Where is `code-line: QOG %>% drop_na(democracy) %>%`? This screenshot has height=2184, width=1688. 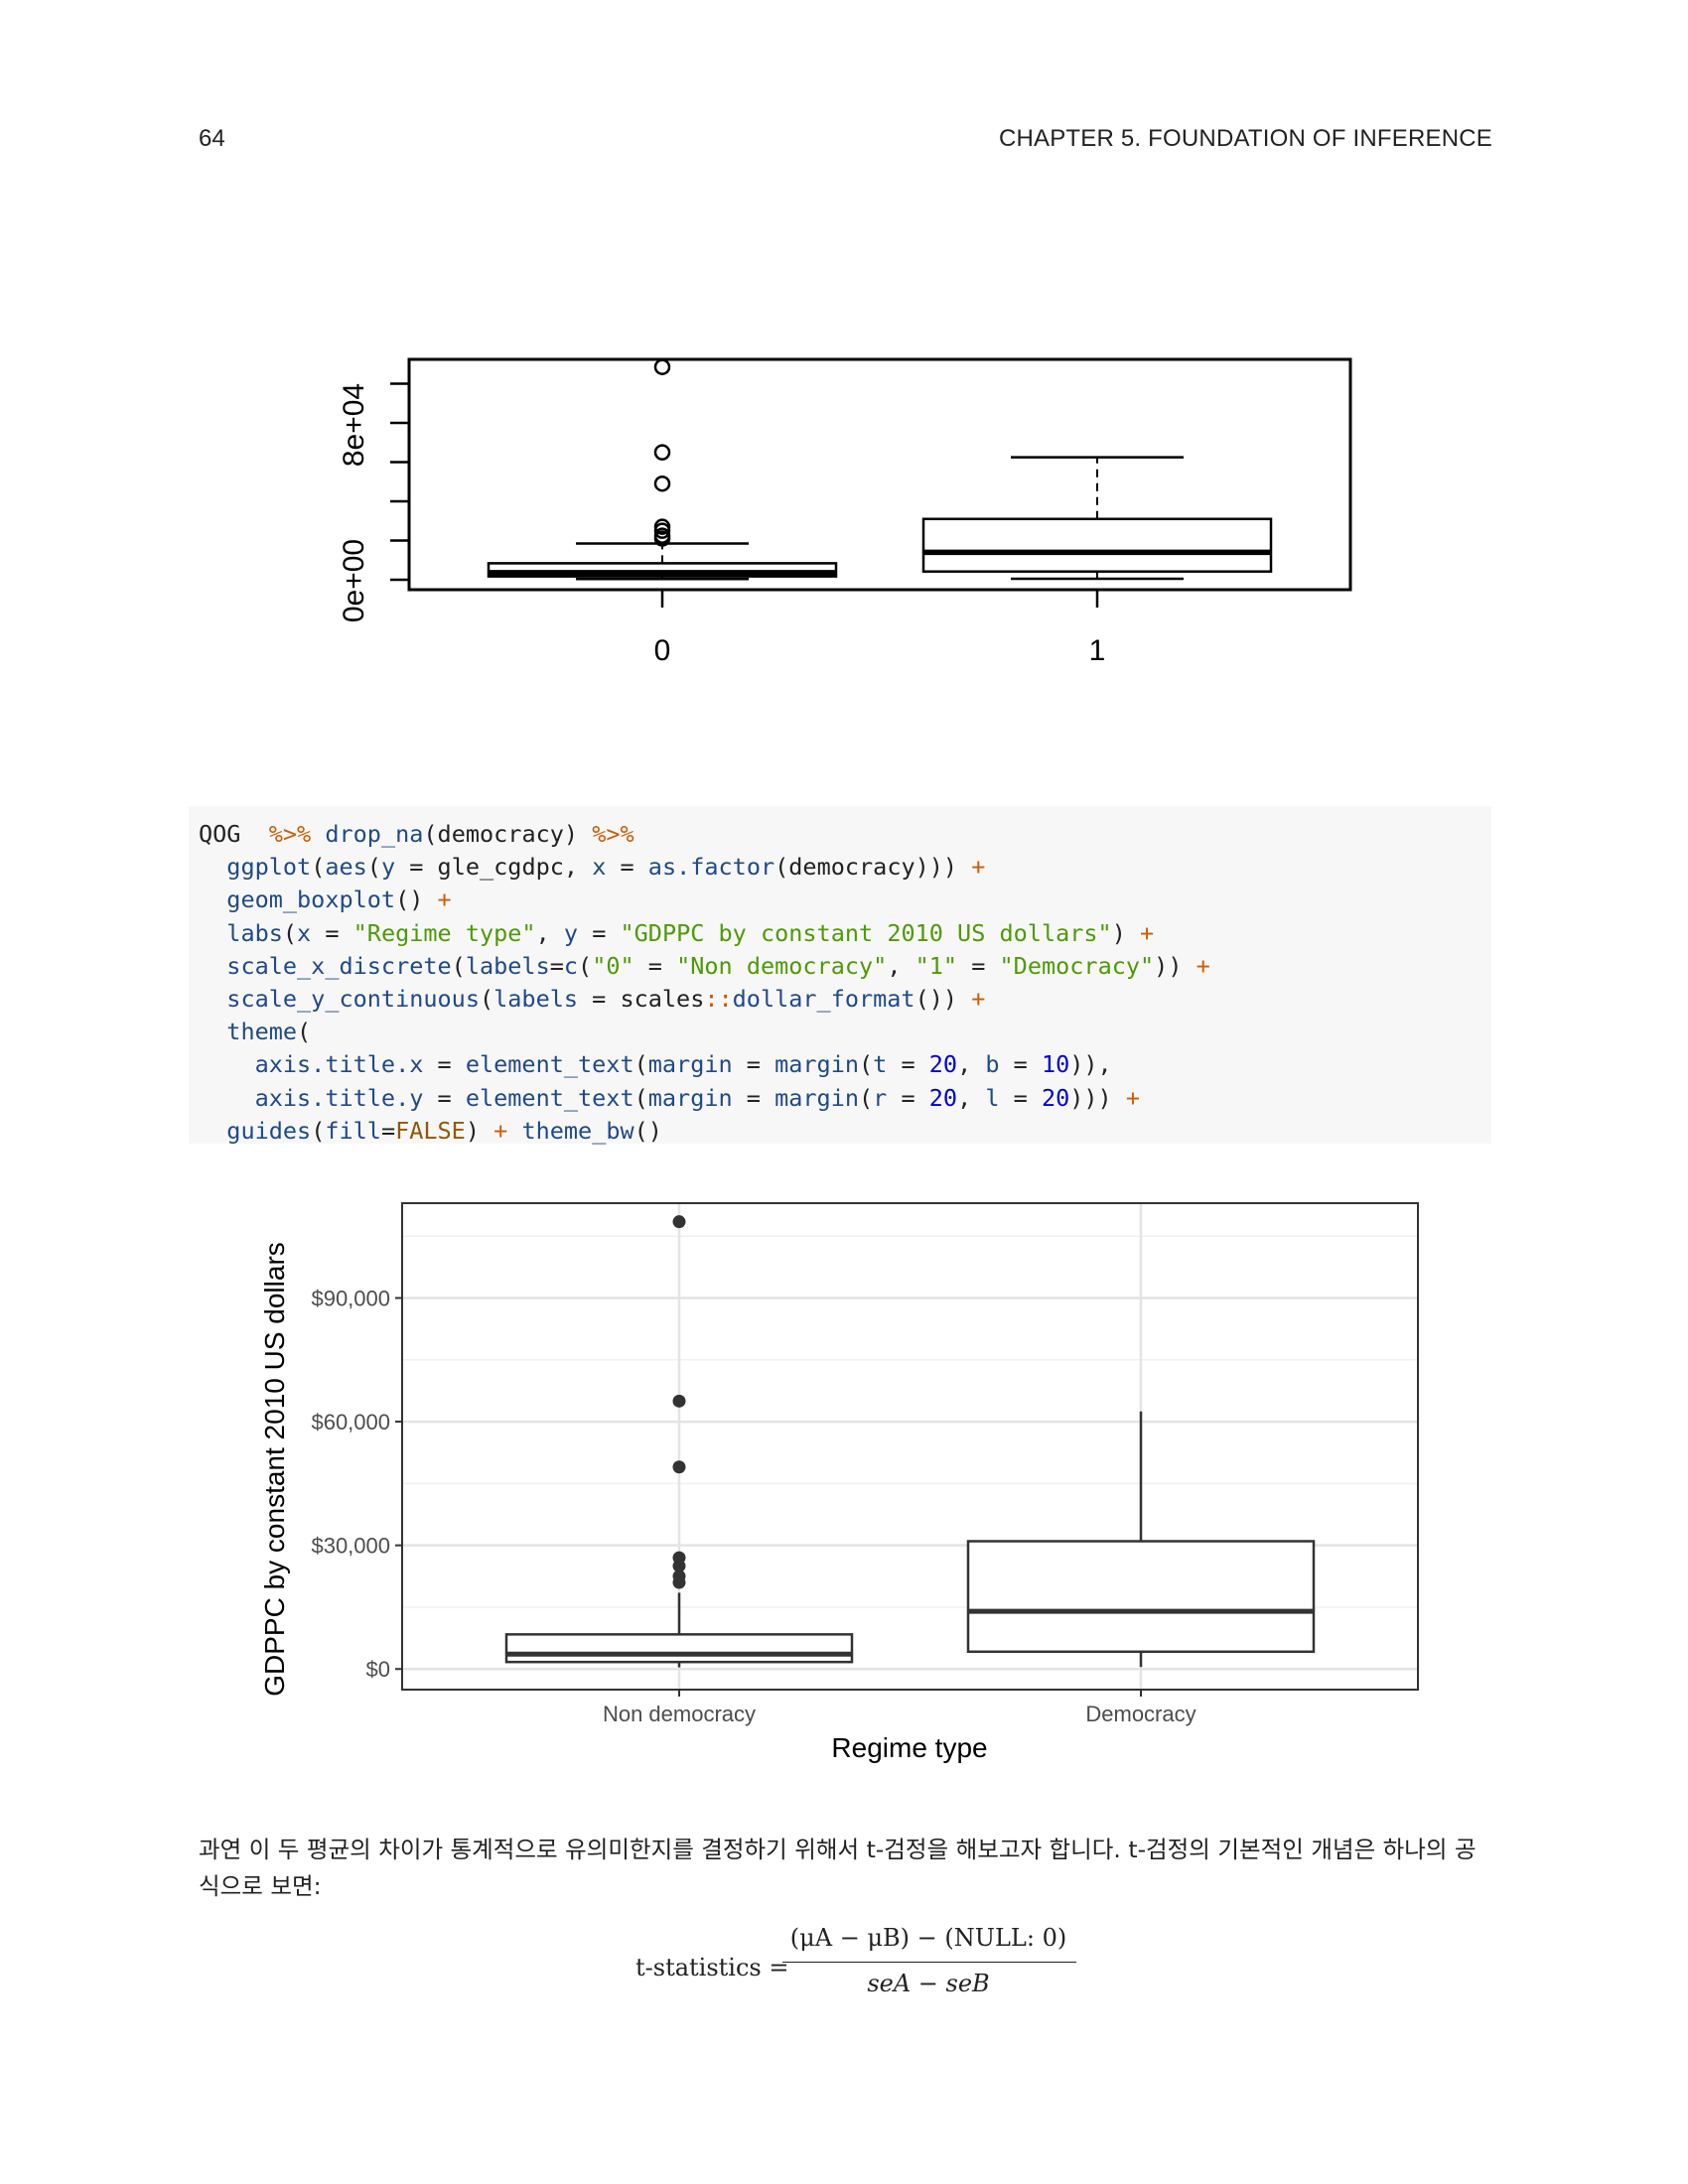
code-line: QOG %>% drop_na(democracy) %>% is located at coordinates (416, 834).